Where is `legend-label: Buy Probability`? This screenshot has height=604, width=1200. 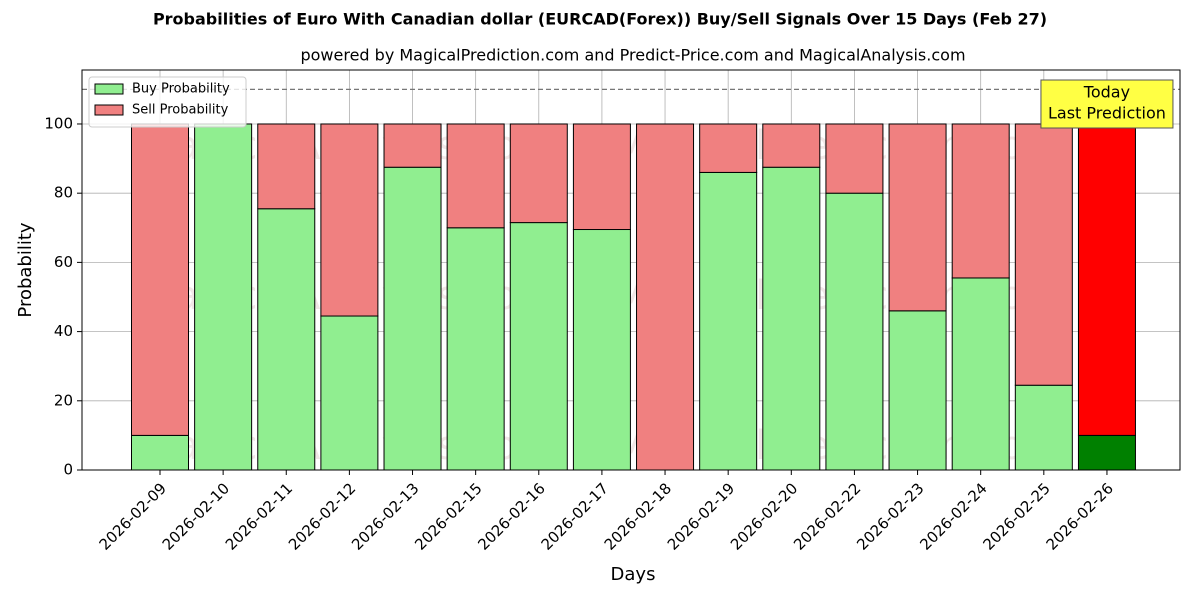 legend-label: Buy Probability is located at coordinates (181, 89).